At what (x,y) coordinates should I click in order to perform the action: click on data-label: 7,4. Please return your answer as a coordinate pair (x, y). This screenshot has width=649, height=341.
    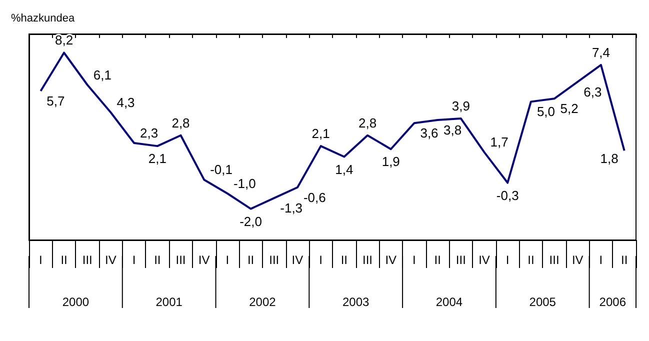
    Looking at the image, I should click on (601, 52).